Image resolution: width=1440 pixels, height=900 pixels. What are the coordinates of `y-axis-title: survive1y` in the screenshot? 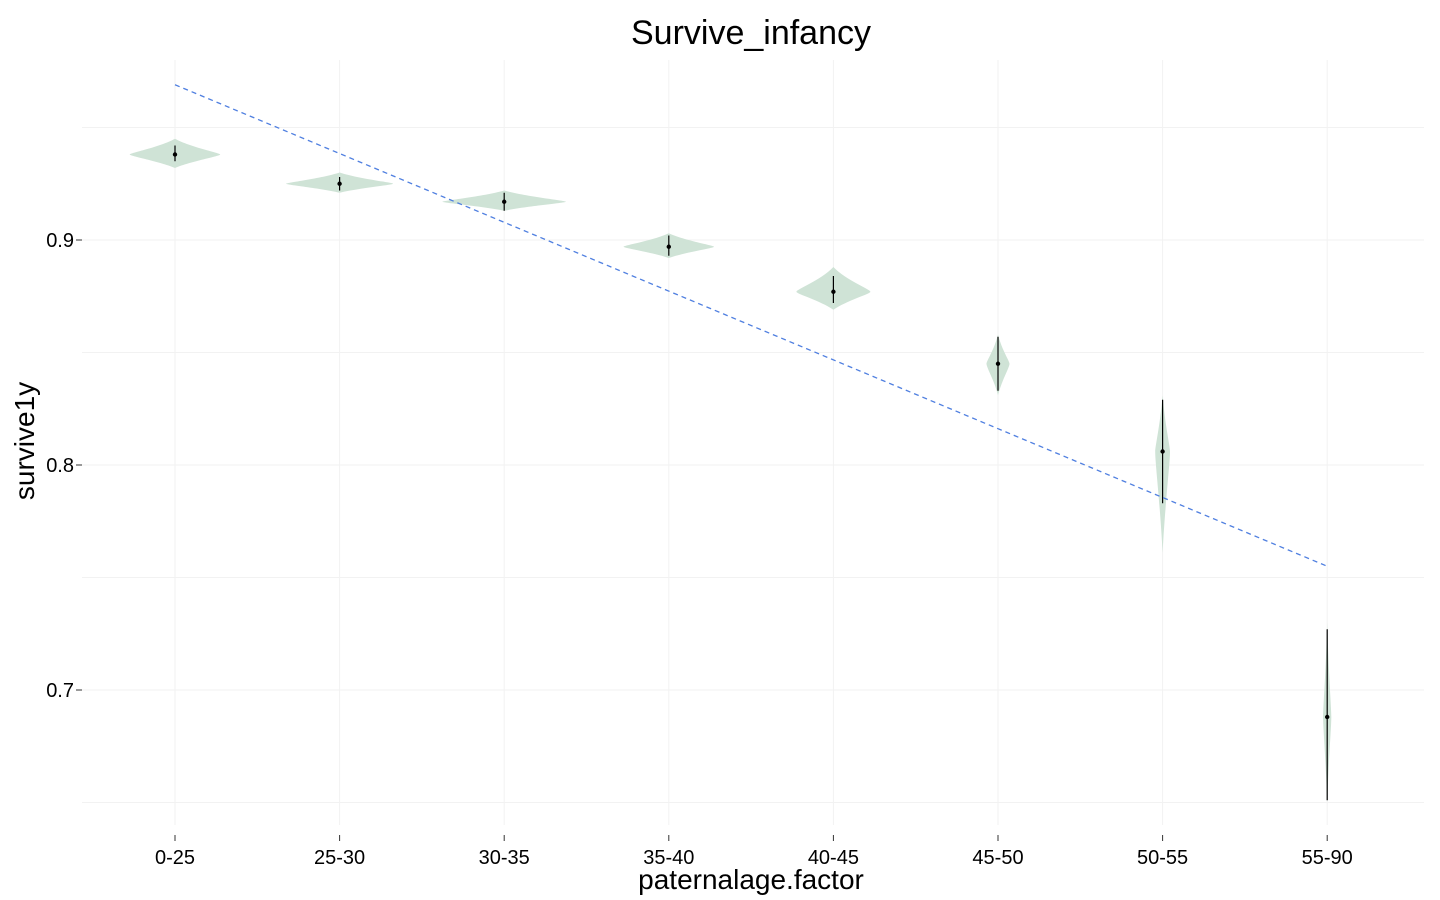 It's located at (24, 441).